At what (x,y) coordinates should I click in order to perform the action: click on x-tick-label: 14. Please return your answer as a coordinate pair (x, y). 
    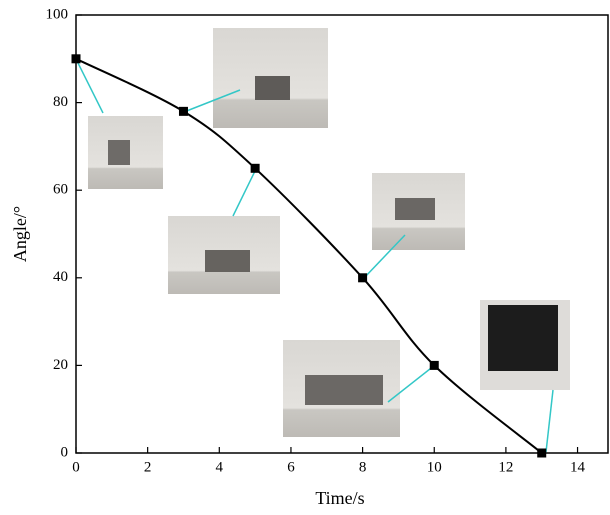
    Looking at the image, I should click on (578, 467).